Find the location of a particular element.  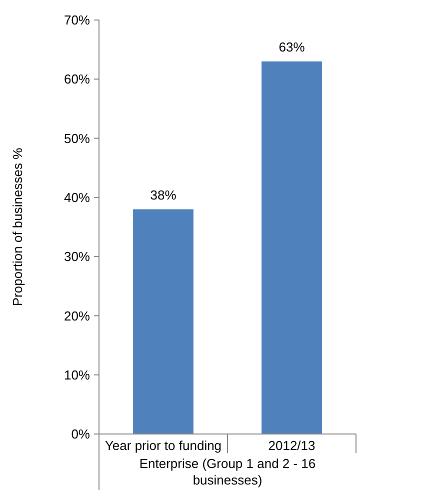

y-axis-title: Proportion of businesses % is located at coordinates (17, 226).